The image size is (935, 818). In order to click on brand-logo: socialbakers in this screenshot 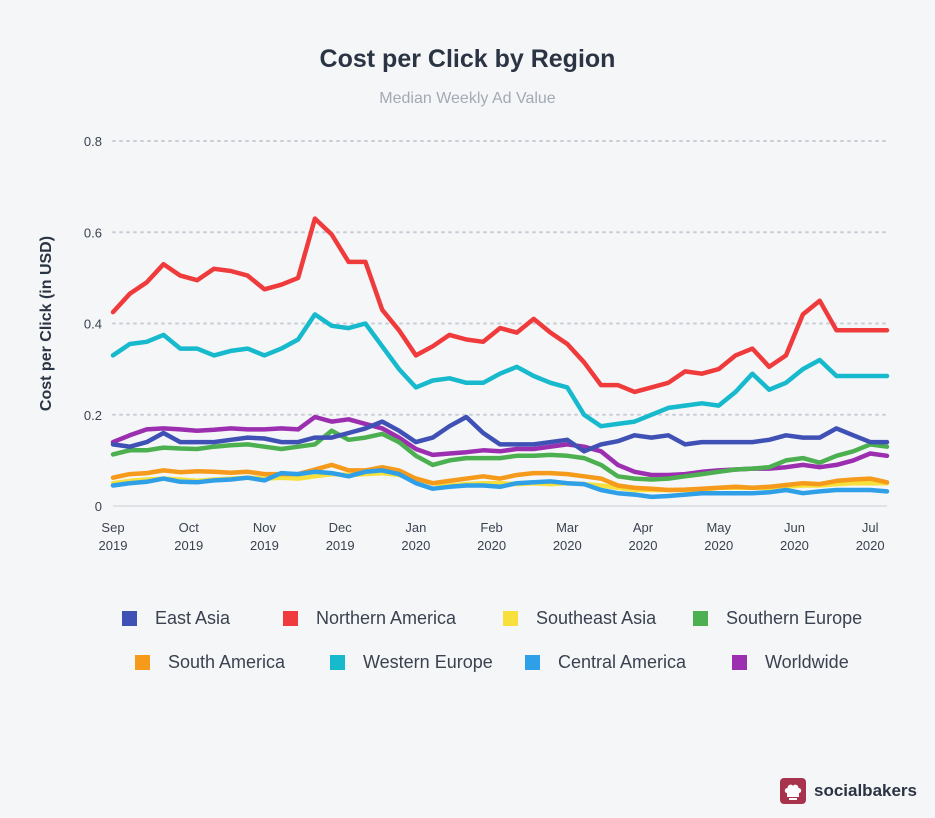, I will do `click(848, 791)`.